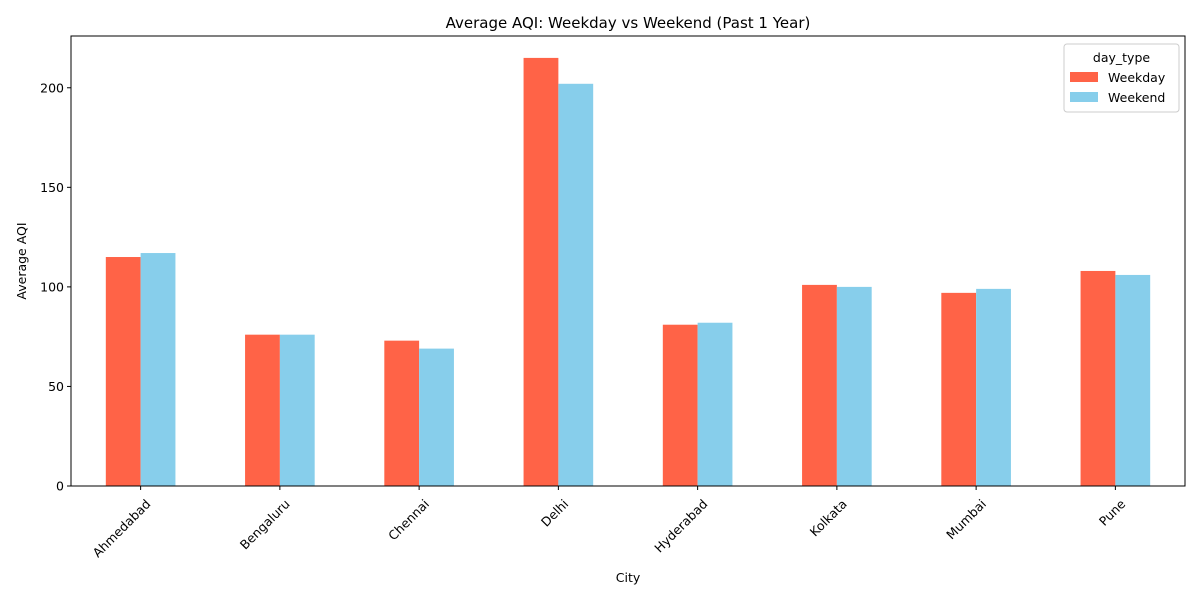 Image resolution: width=1200 pixels, height=600 pixels. Describe the element at coordinates (158, 369) in the screenshot. I see `bar-weekend-ahmedabad` at that location.